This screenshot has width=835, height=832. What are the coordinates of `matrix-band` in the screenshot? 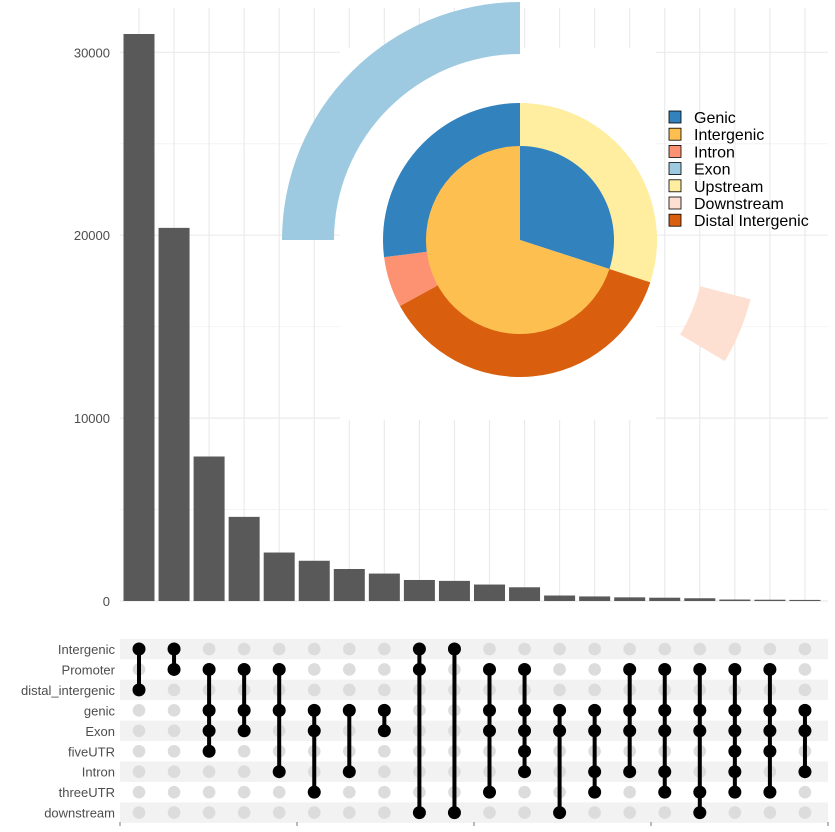 It's located at (474, 649).